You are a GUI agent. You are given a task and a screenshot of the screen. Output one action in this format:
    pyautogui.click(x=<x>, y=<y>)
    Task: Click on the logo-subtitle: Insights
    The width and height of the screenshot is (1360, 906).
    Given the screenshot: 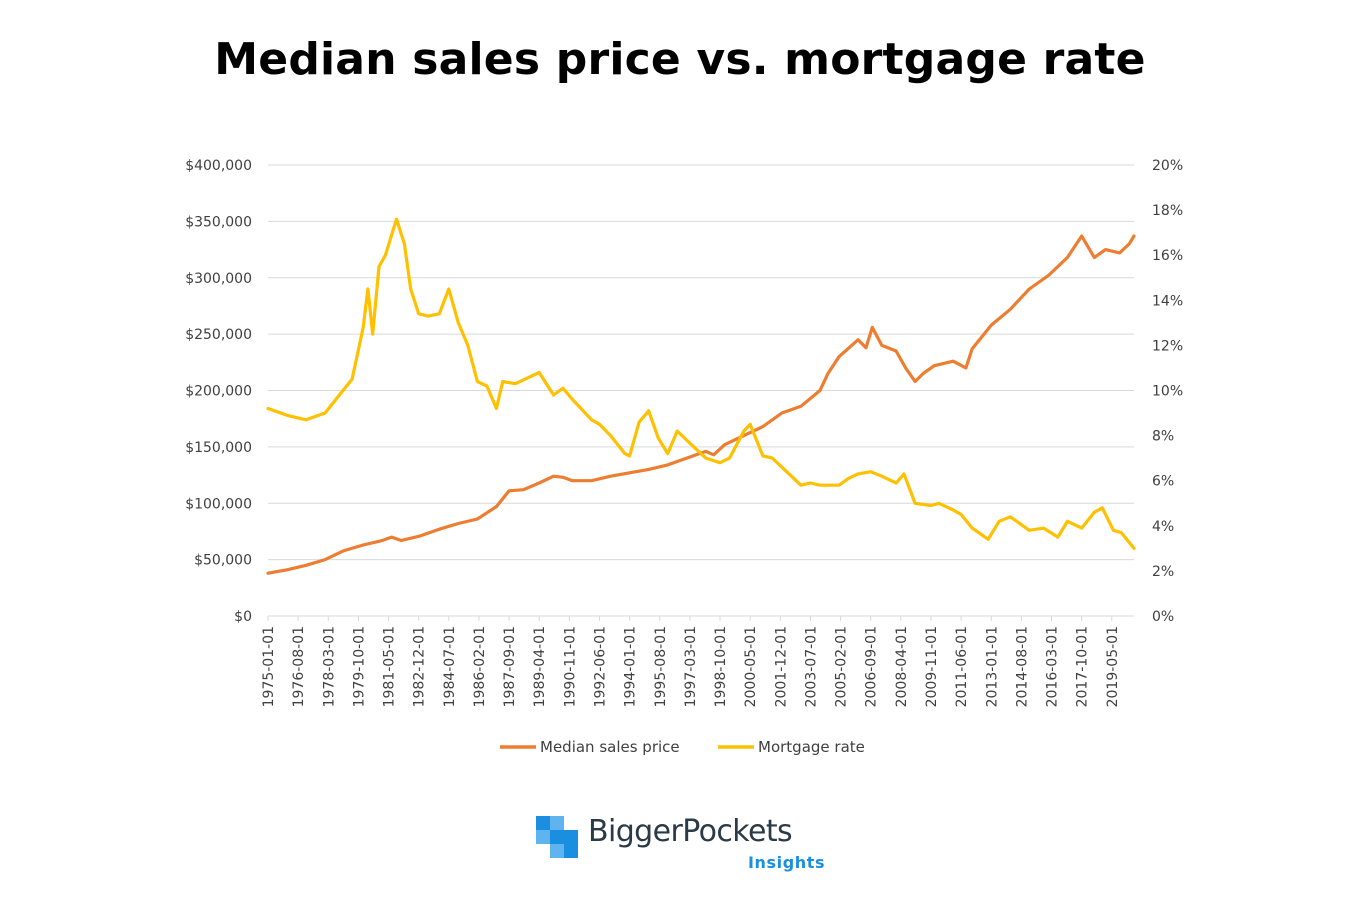 What is the action you would take?
    pyautogui.click(x=787, y=862)
    